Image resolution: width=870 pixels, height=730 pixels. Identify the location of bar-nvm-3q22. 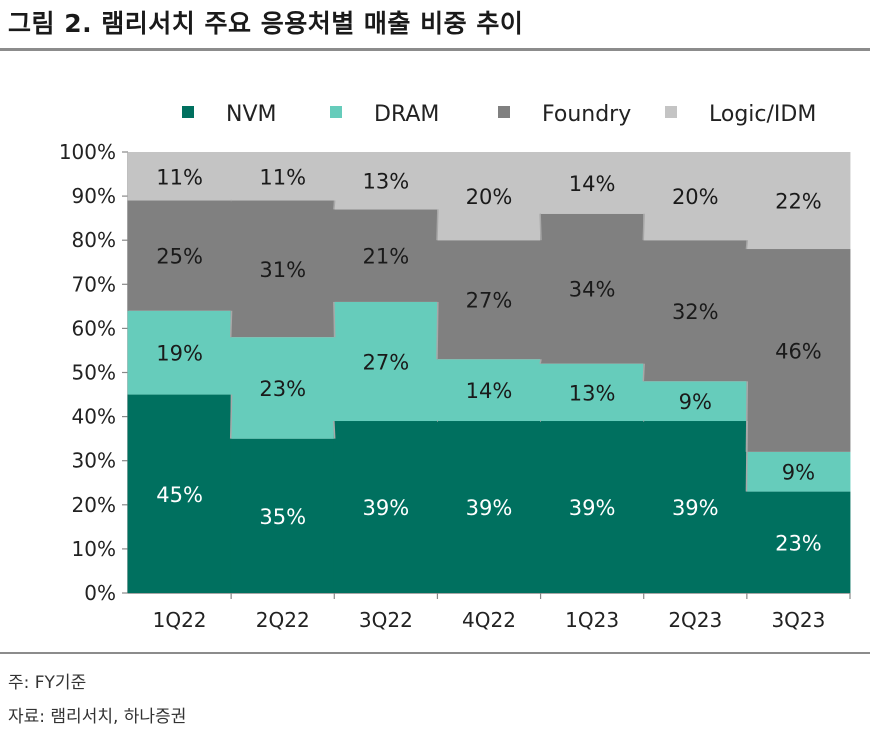
(385, 507).